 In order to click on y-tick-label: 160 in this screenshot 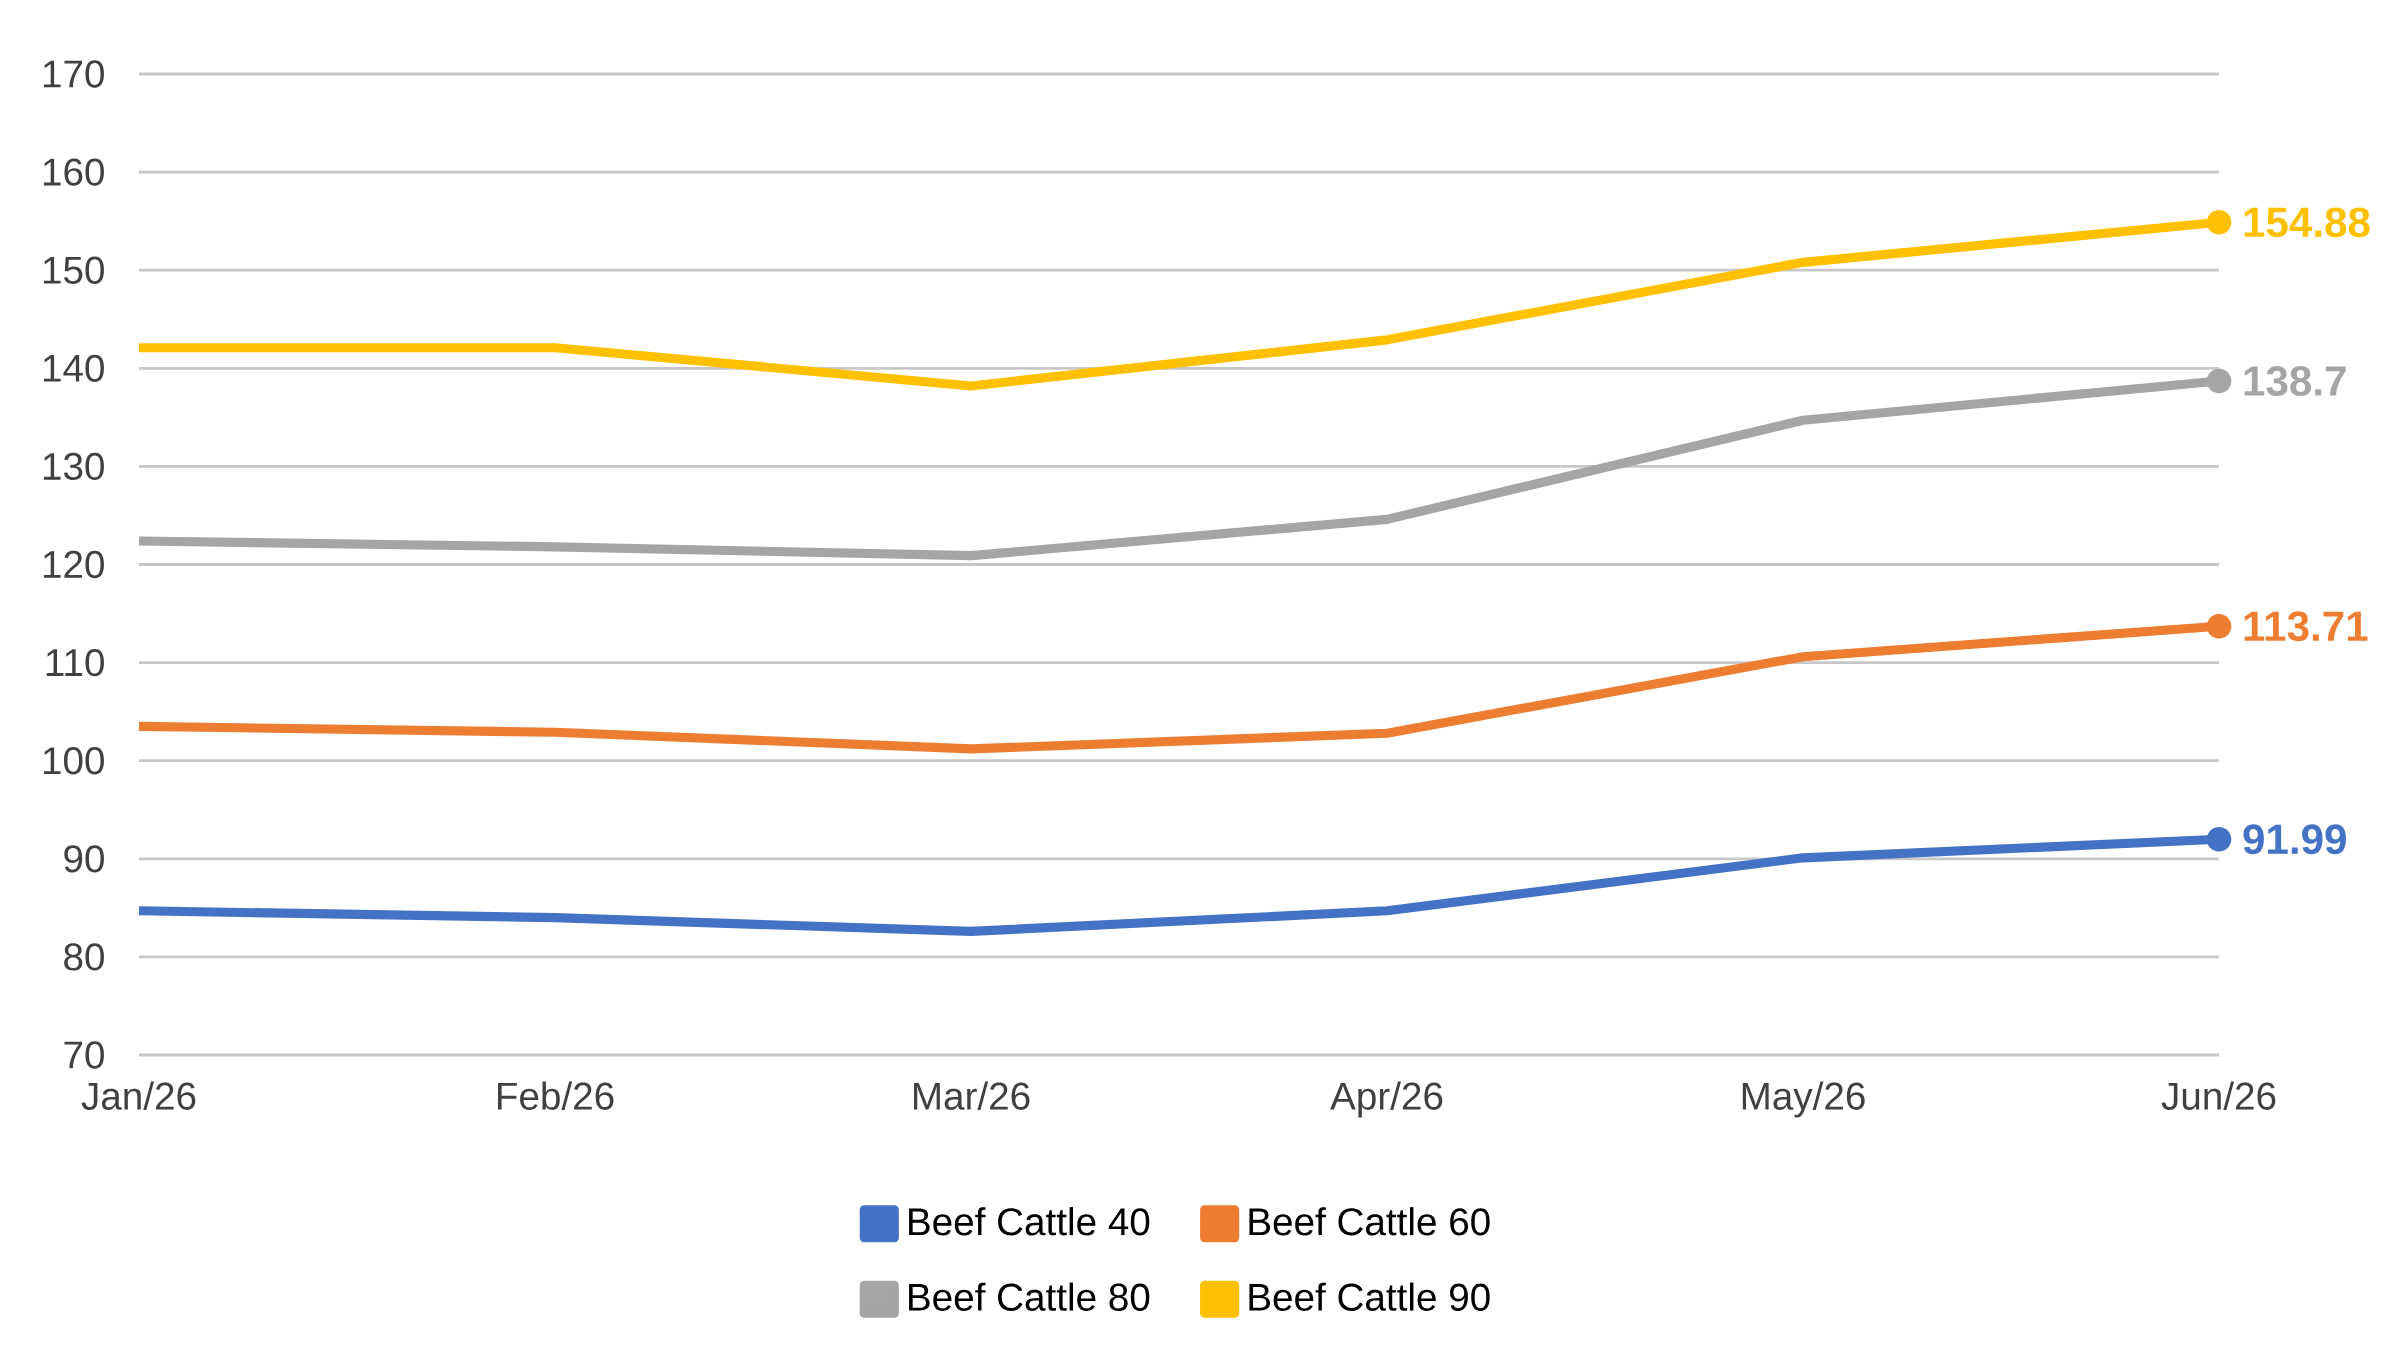, I will do `click(73, 172)`.